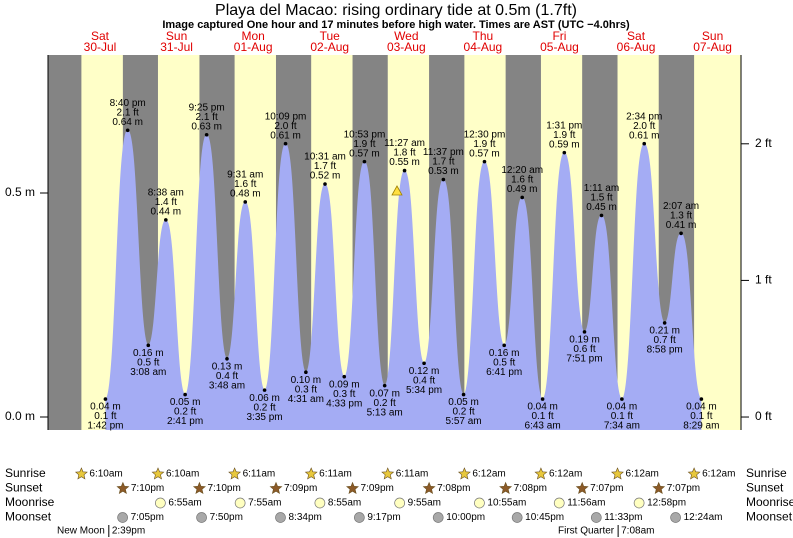 This screenshot has width=793, height=538. I want to click on low-tide-label: 0.06 m, so click(264, 398).